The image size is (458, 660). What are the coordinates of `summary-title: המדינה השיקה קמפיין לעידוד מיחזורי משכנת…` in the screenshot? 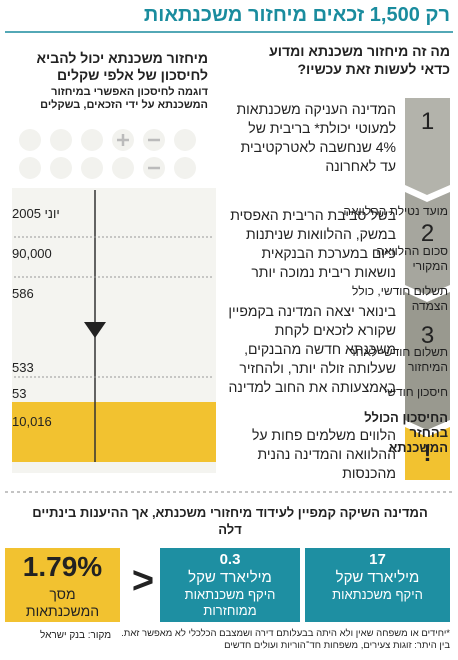 It's located at (230, 521).